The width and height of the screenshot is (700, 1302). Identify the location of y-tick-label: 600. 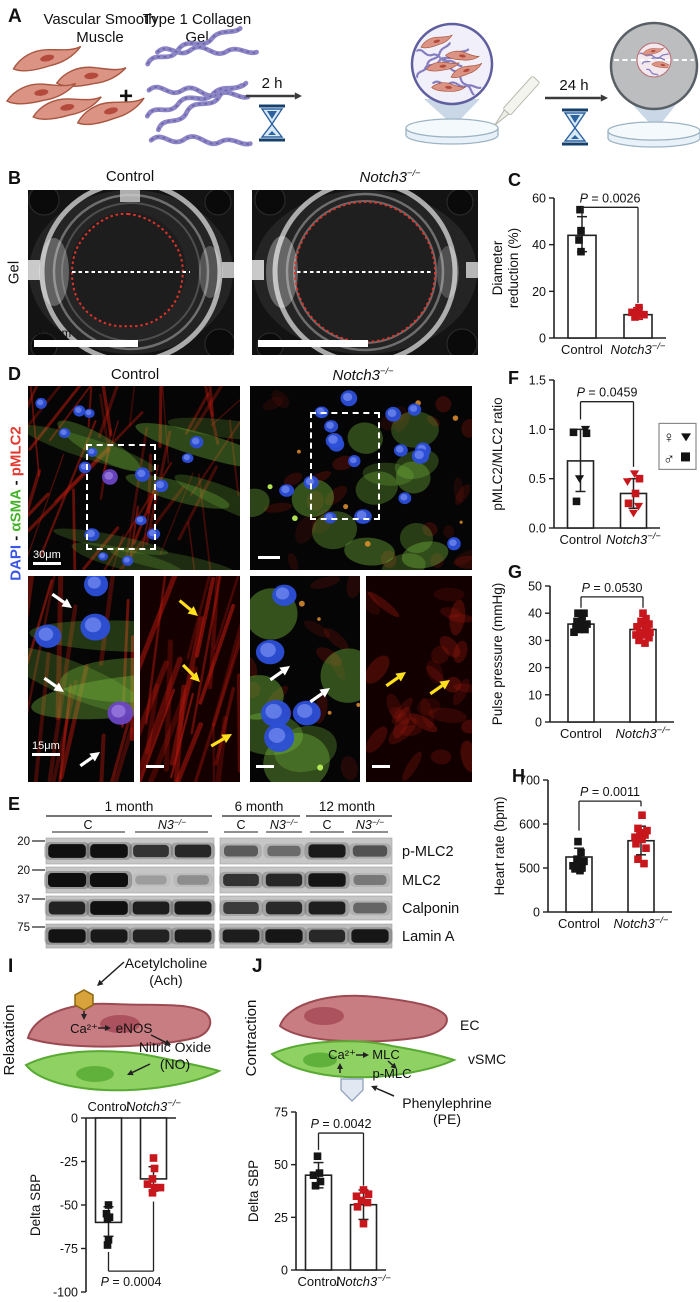
(529, 825).